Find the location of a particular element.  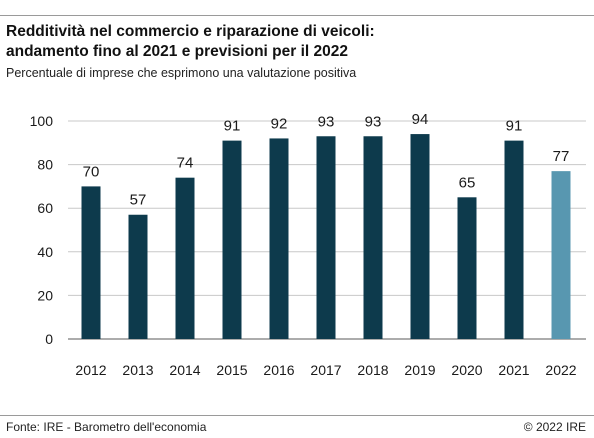

y-axis-tick-labels: 0 20 40 60 80 100 is located at coordinates (42, 230).